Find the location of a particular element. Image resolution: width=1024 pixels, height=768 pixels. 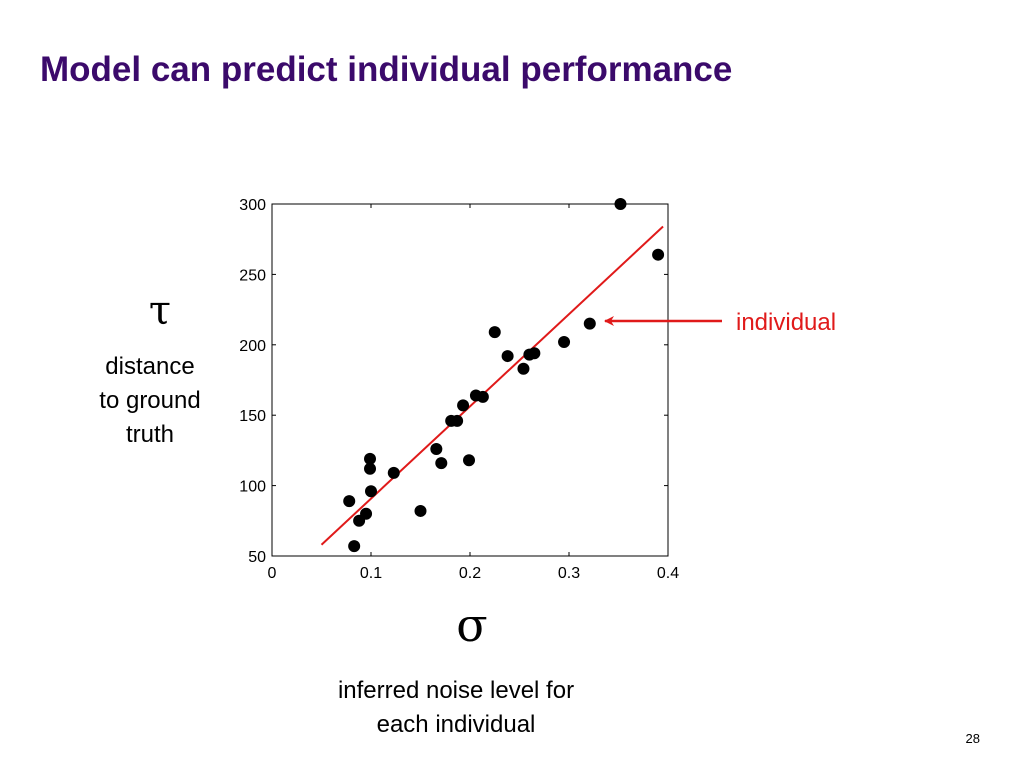

fit-line-layer is located at coordinates (492, 385).